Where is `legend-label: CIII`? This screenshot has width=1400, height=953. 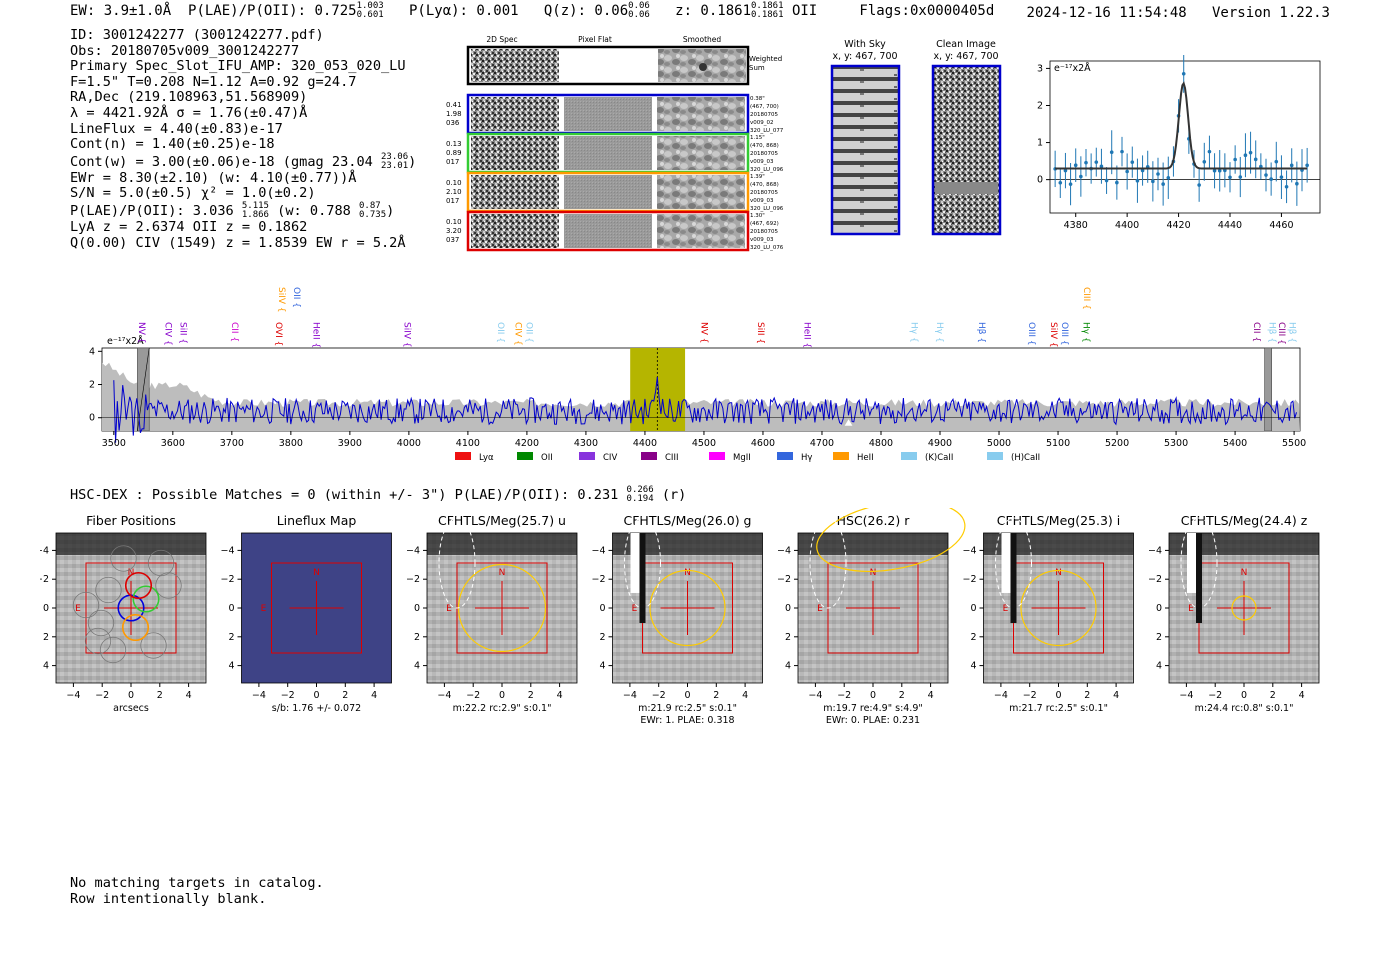
legend-label: CIII is located at coordinates (671, 458).